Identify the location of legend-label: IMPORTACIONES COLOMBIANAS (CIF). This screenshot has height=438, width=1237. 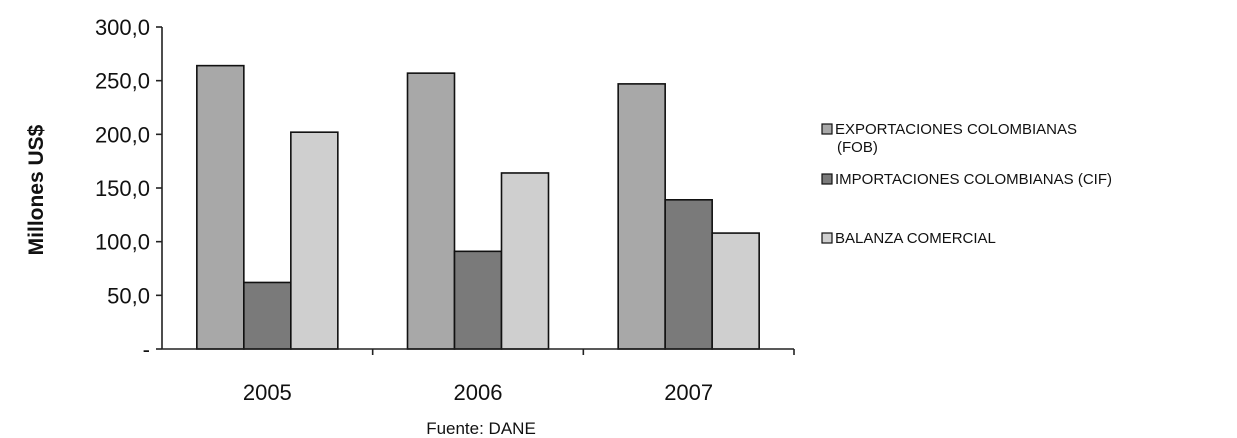
(973, 179).